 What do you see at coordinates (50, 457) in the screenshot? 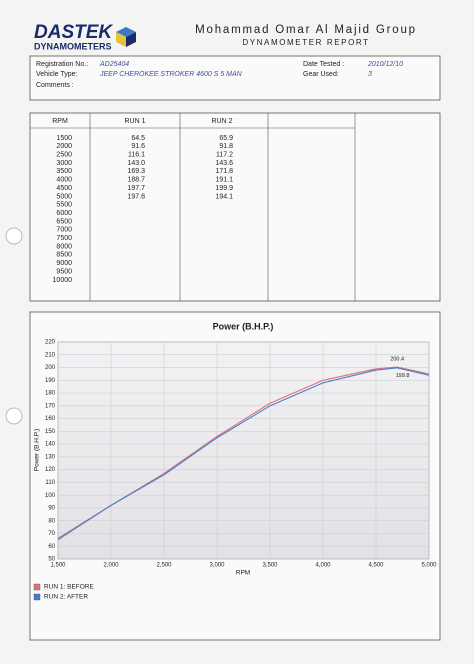
I see `y-tick-label: 130` at bounding box center [50, 457].